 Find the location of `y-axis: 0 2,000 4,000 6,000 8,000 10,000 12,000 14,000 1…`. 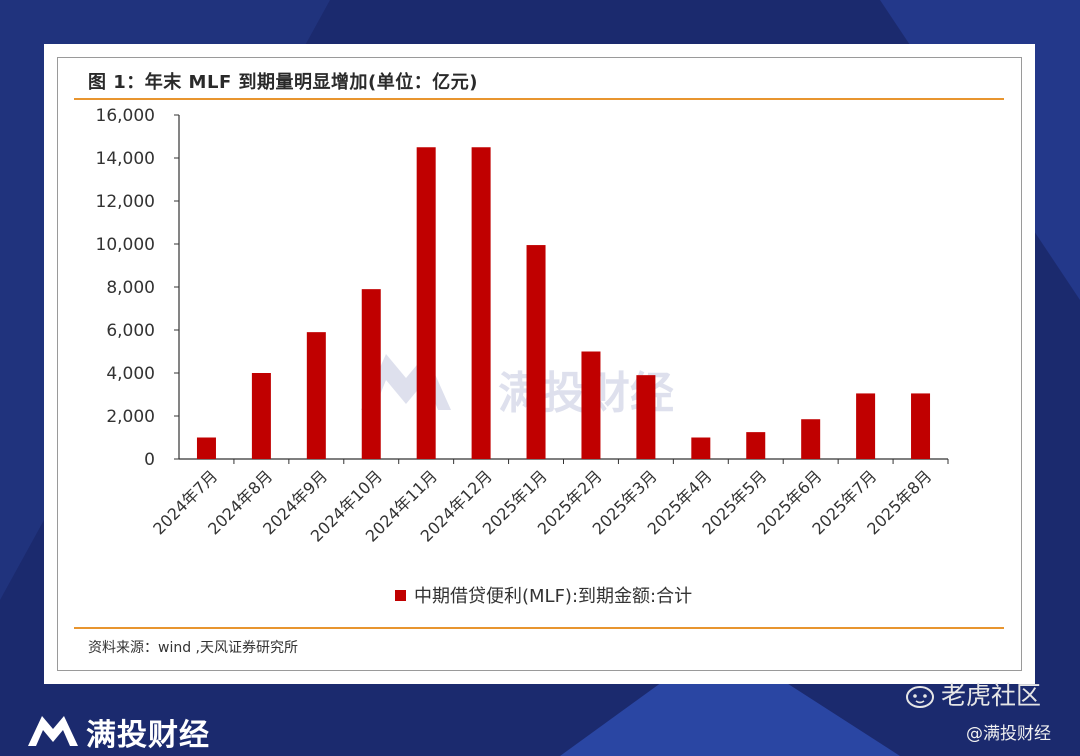

y-axis: 0 2,000 4,000 6,000 8,000 10,000 12,000 14,000 1… is located at coordinates (138, 288).